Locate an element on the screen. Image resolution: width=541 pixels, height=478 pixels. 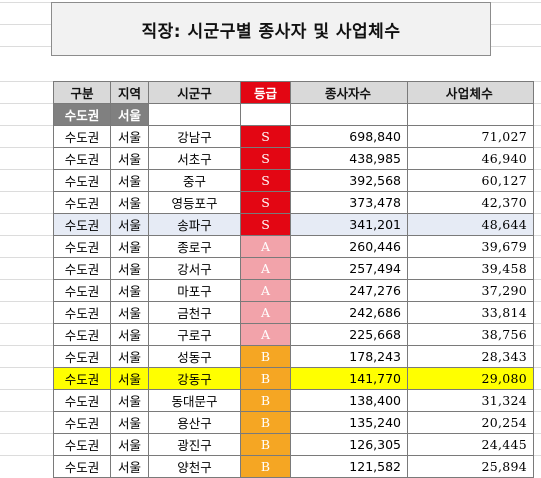
city-cell: 양천구 is located at coordinates (194, 466).